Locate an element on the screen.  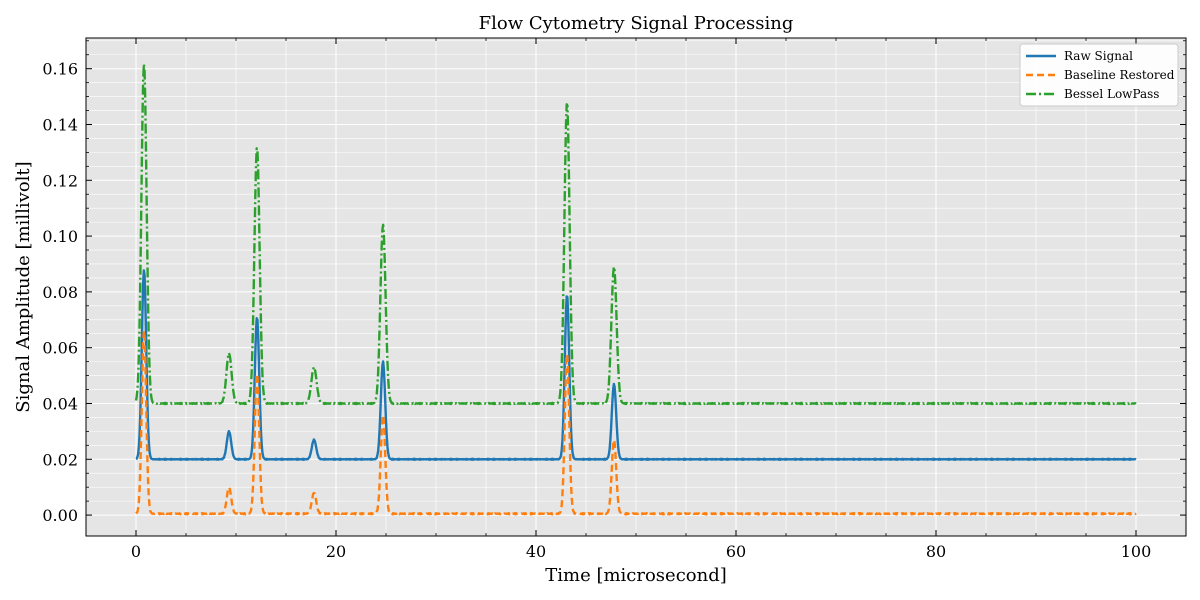
legend-box is located at coordinates (1099, 75).